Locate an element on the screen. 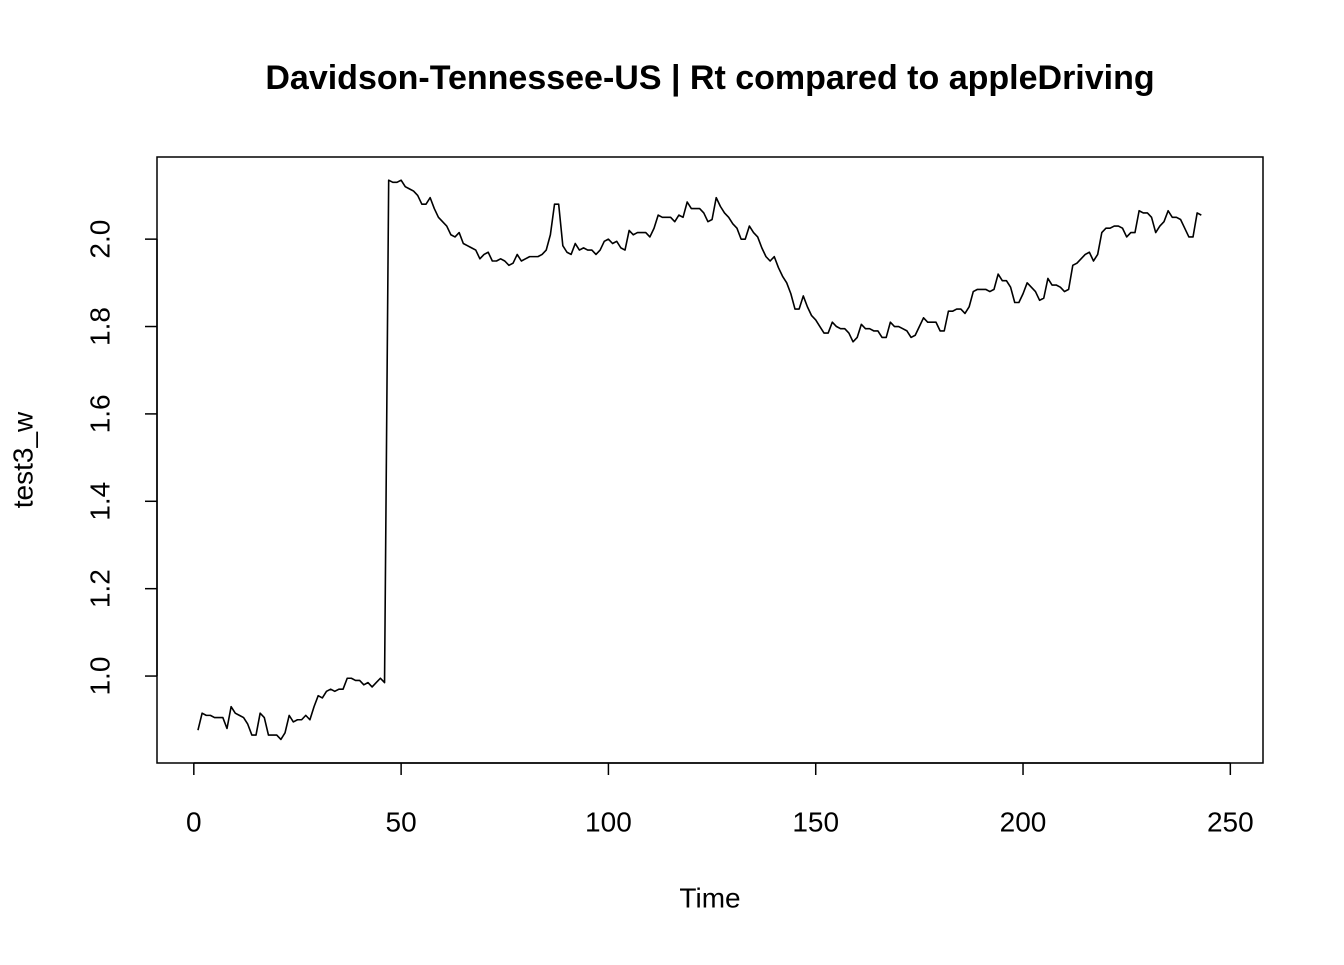  y-axis-label: test3_w is located at coordinates (22, 459).